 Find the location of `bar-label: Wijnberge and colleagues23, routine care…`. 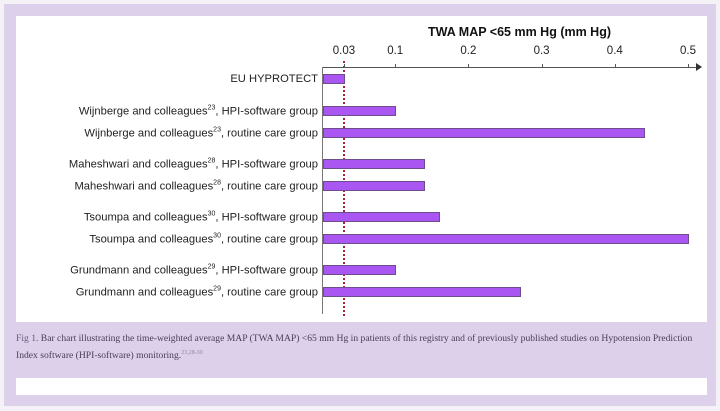

bar-label: Wijnberge and colleagues23, routine care… is located at coordinates (201, 133).